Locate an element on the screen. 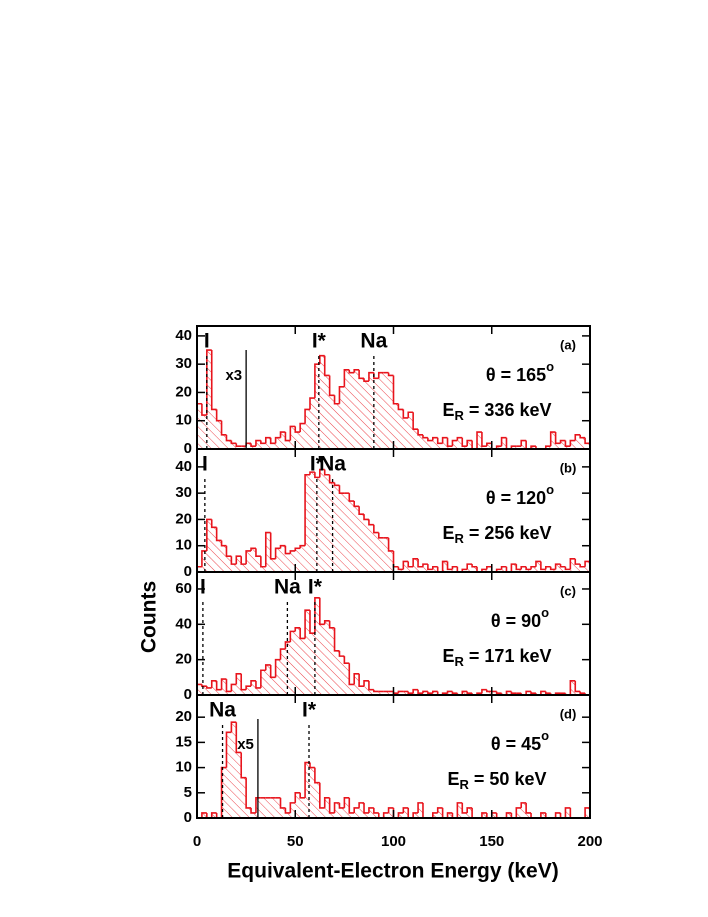  panel-frame is located at coordinates (393, 633).